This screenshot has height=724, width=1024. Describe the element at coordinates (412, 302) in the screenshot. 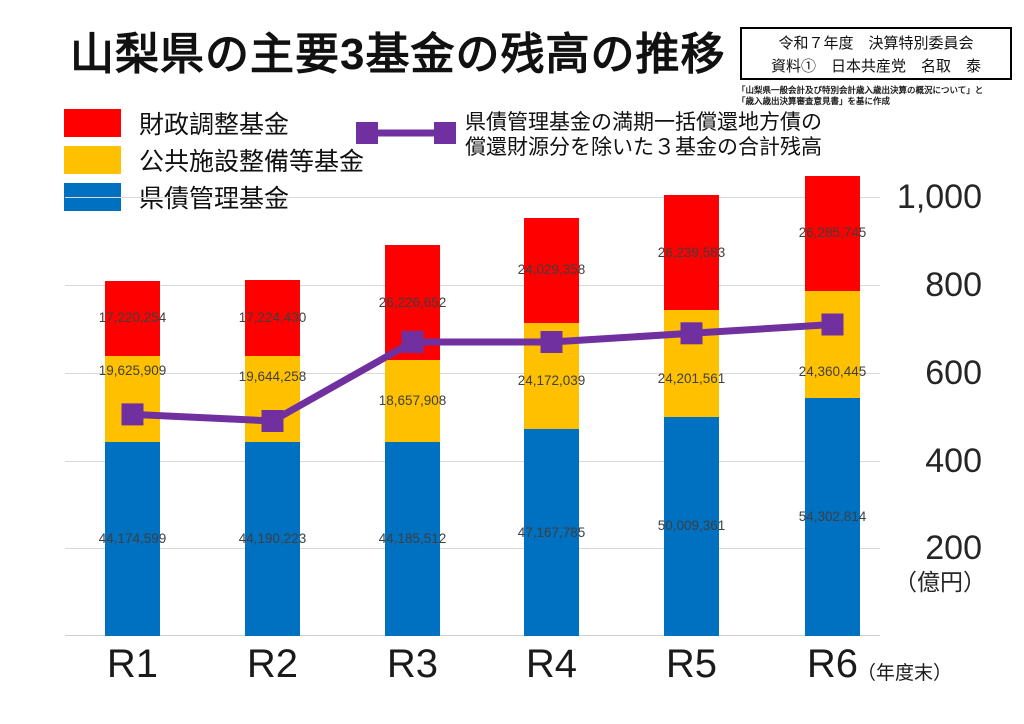

I see `bar-value-label: 26,226,652` at that location.